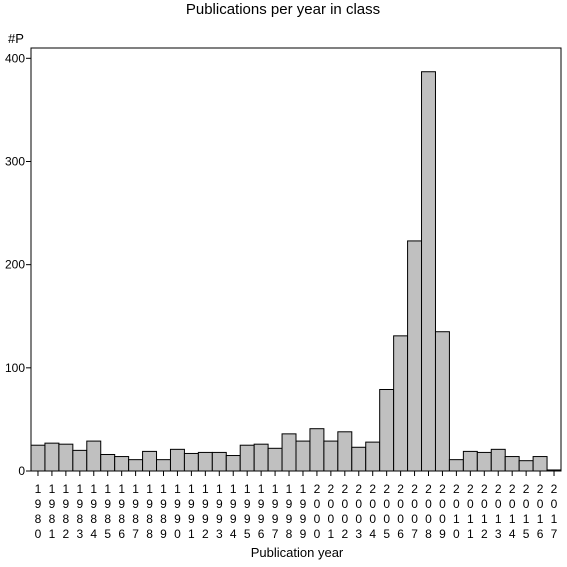 Image resolution: width=567 pixels, height=567 pixels. Describe the element at coordinates (233, 463) in the screenshot. I see `bar-1994` at that location.